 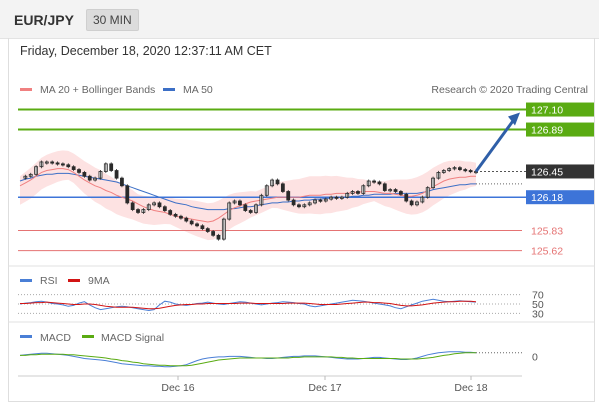 What do you see at coordinates (248, 359) in the screenshot?
I see `macd-signal-line` at bounding box center [248, 359].